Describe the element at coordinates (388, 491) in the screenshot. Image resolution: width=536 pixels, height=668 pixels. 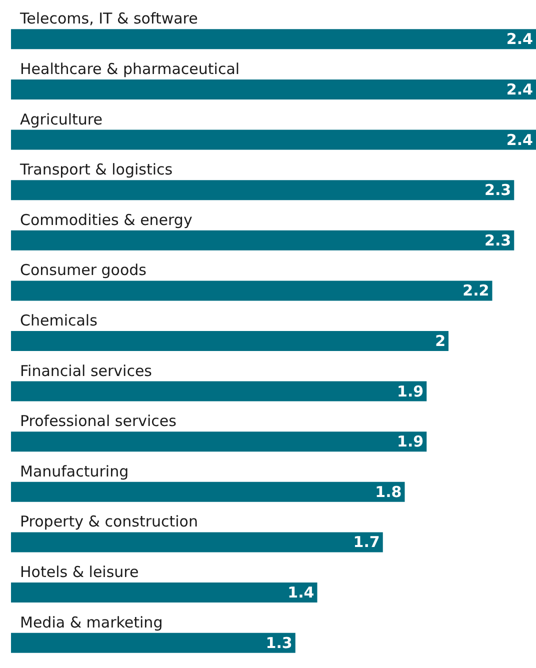
I see `data-label: 1.8` at that location.